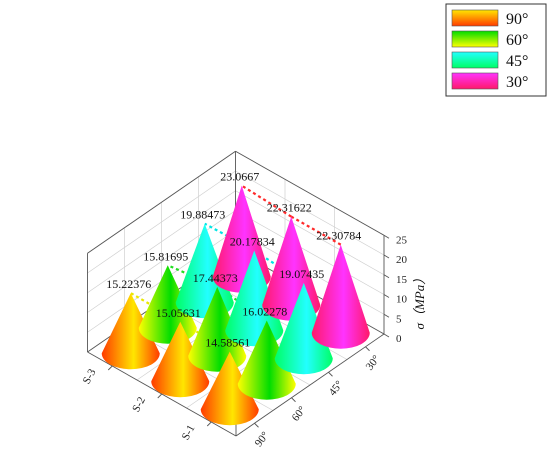 The image size is (550, 464). Describe the element at coordinates (419, 301) in the screenshot. I see `z-axis-title: σ（MPa）` at that location.